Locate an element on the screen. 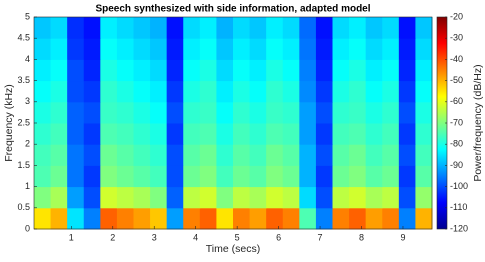 The width and height of the screenshot is (485, 262). x-tick-label: 3 is located at coordinates (154, 237).